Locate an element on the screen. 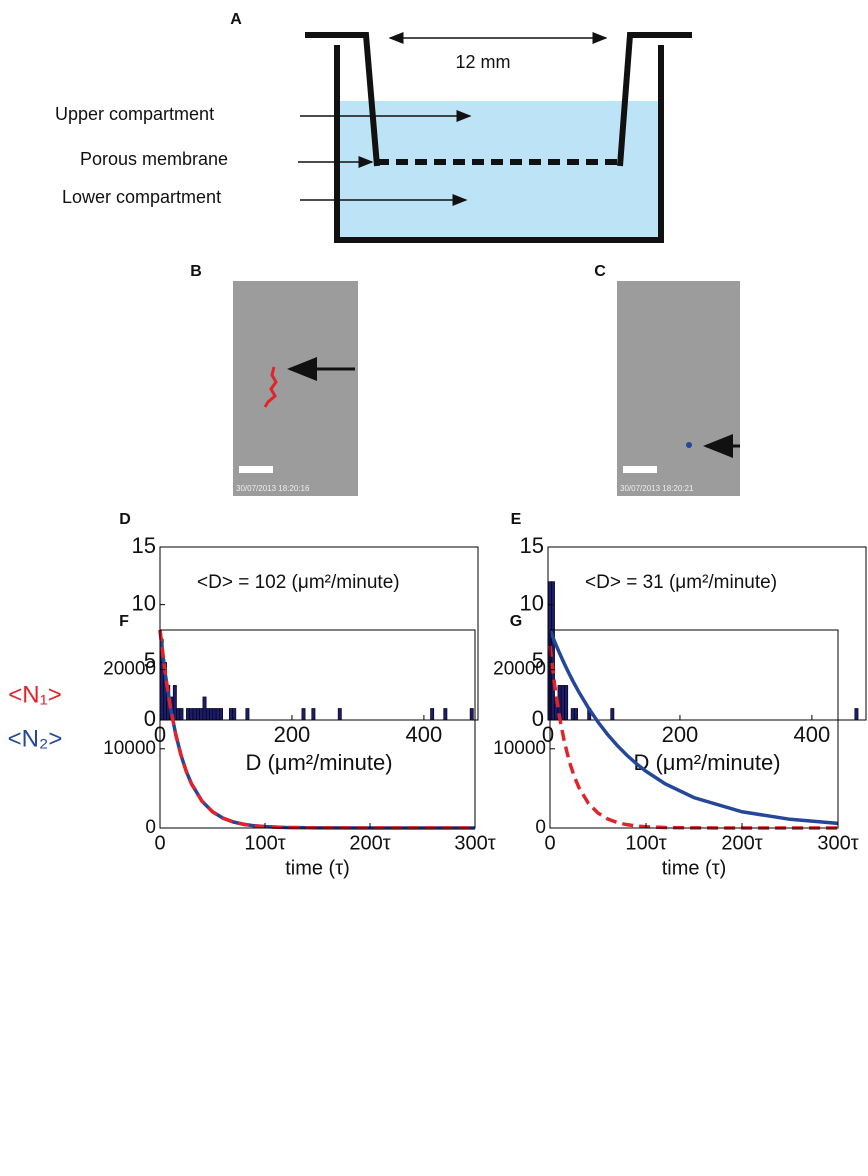 The image size is (868, 1176). annotation: <D> = 102 (μm²/minute) is located at coordinates (298, 582).